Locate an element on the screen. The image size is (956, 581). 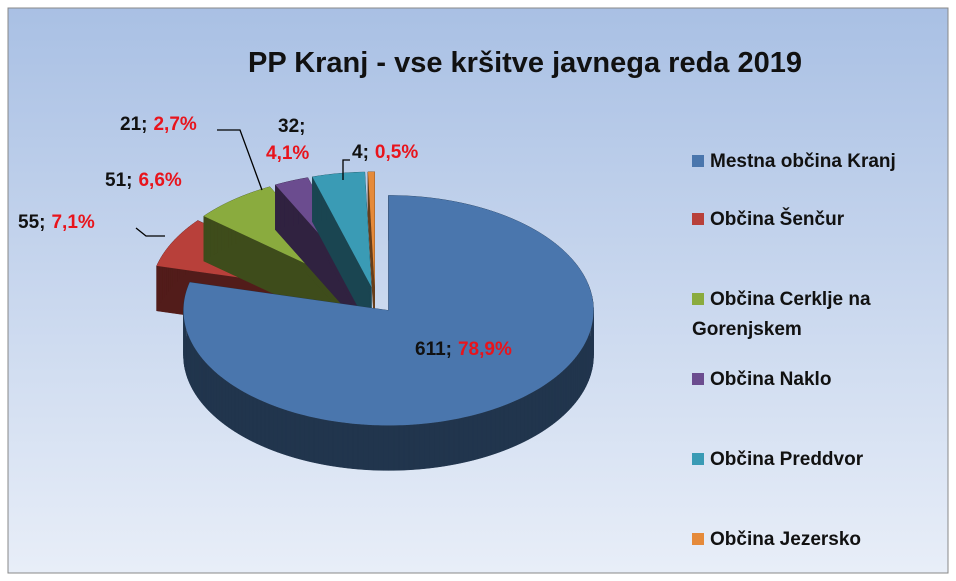
data-label: 55; 7,1% is located at coordinates (56, 222).